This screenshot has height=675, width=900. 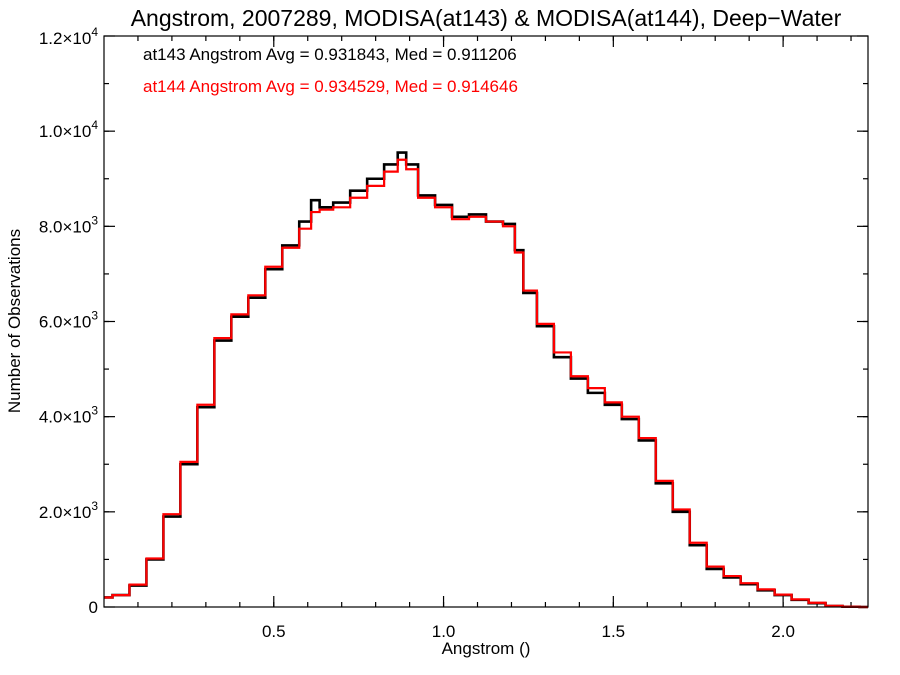 I want to click on x-tick-label: 1.0, so click(x=444, y=631).